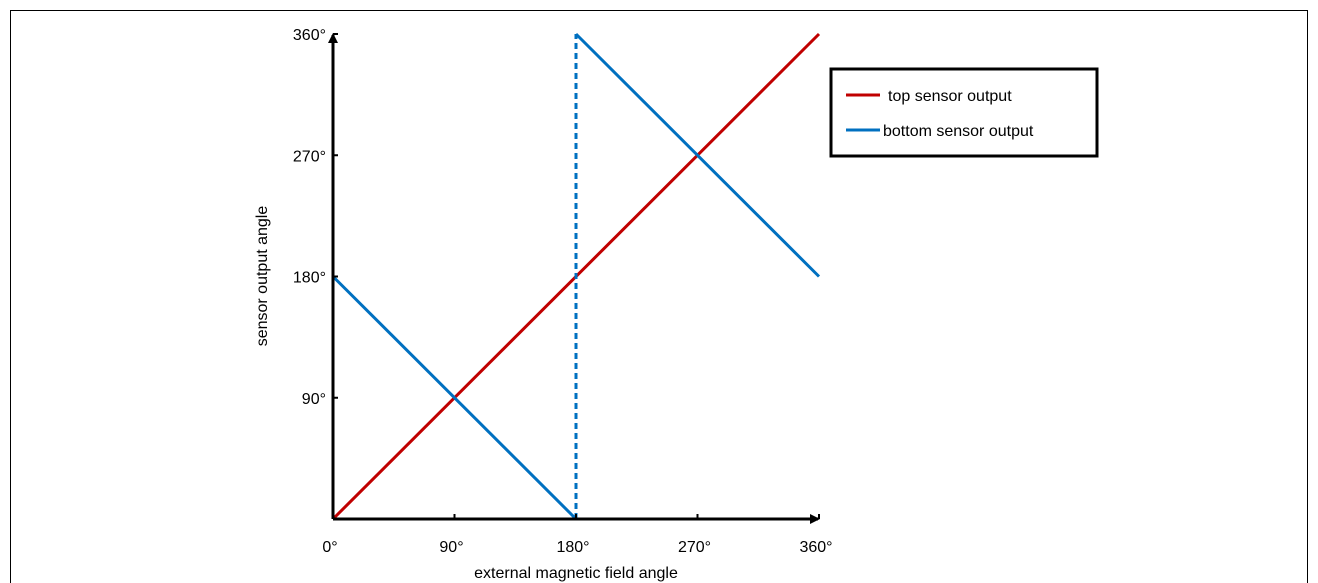  What do you see at coordinates (309, 35) in the screenshot?
I see `y-tick-label: 360°` at bounding box center [309, 35].